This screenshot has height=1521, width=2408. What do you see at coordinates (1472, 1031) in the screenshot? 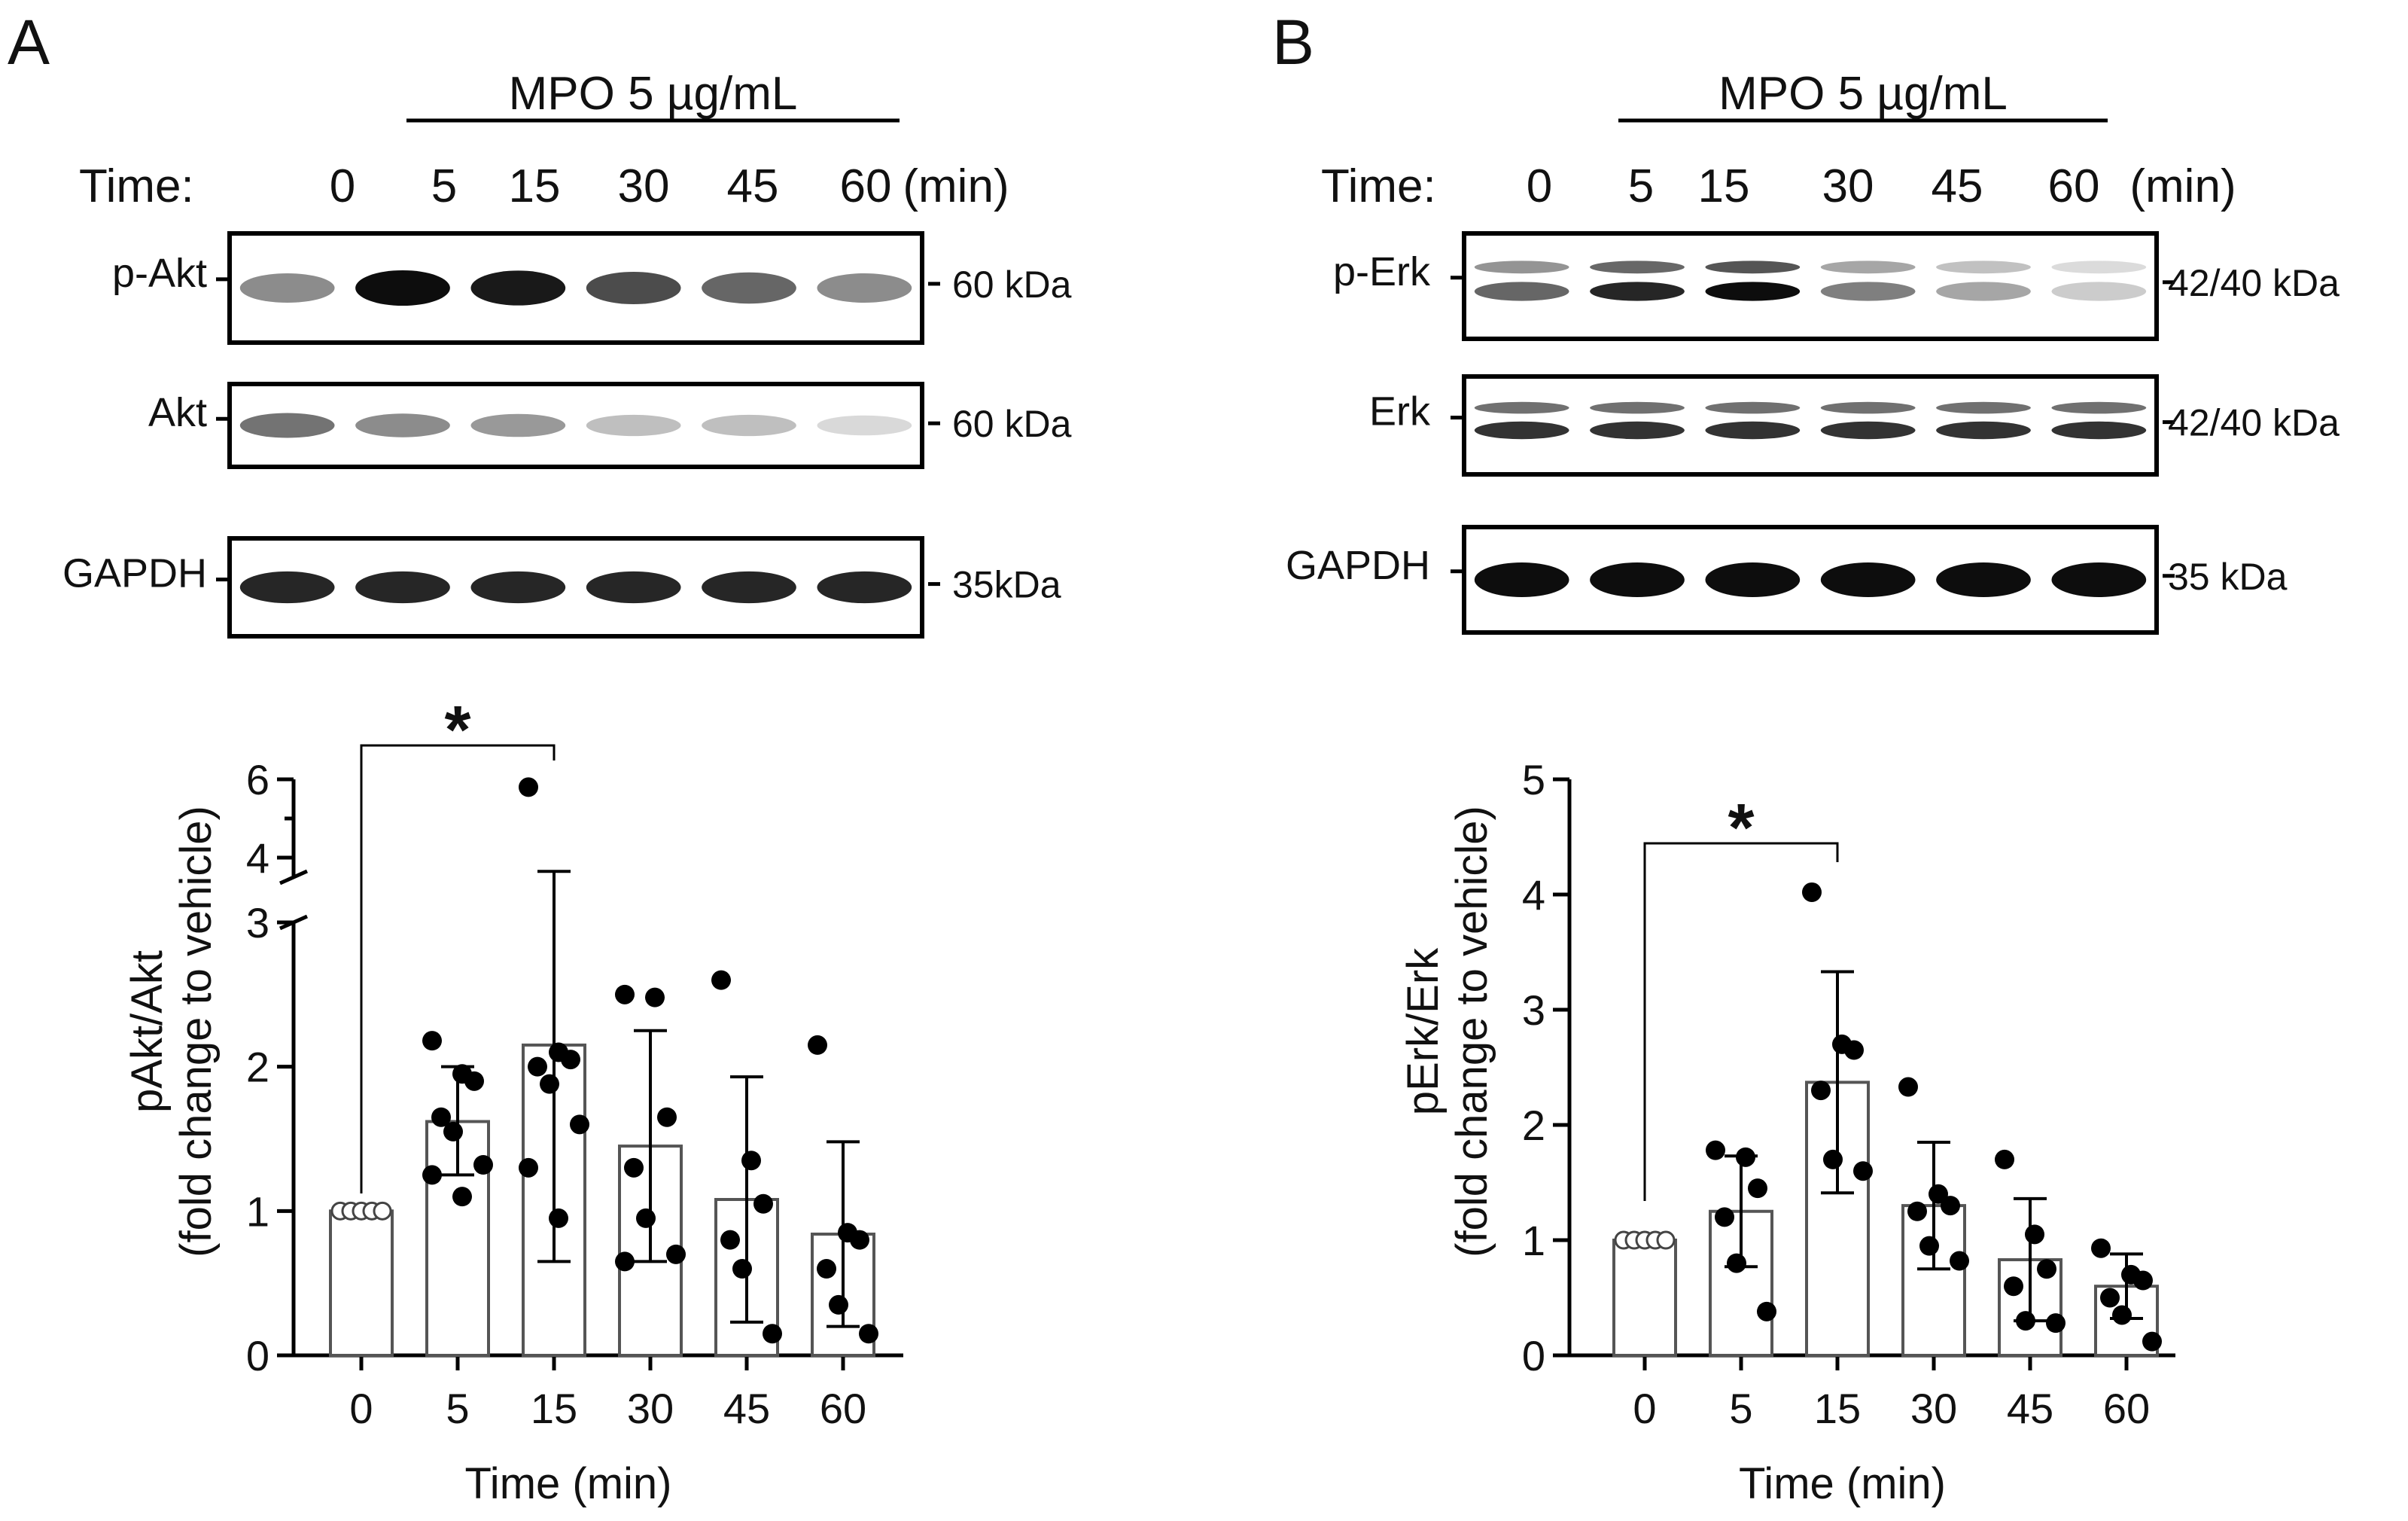
I see `y-axis-subtitle: (fold change to vehicle)` at bounding box center [1472, 1031].